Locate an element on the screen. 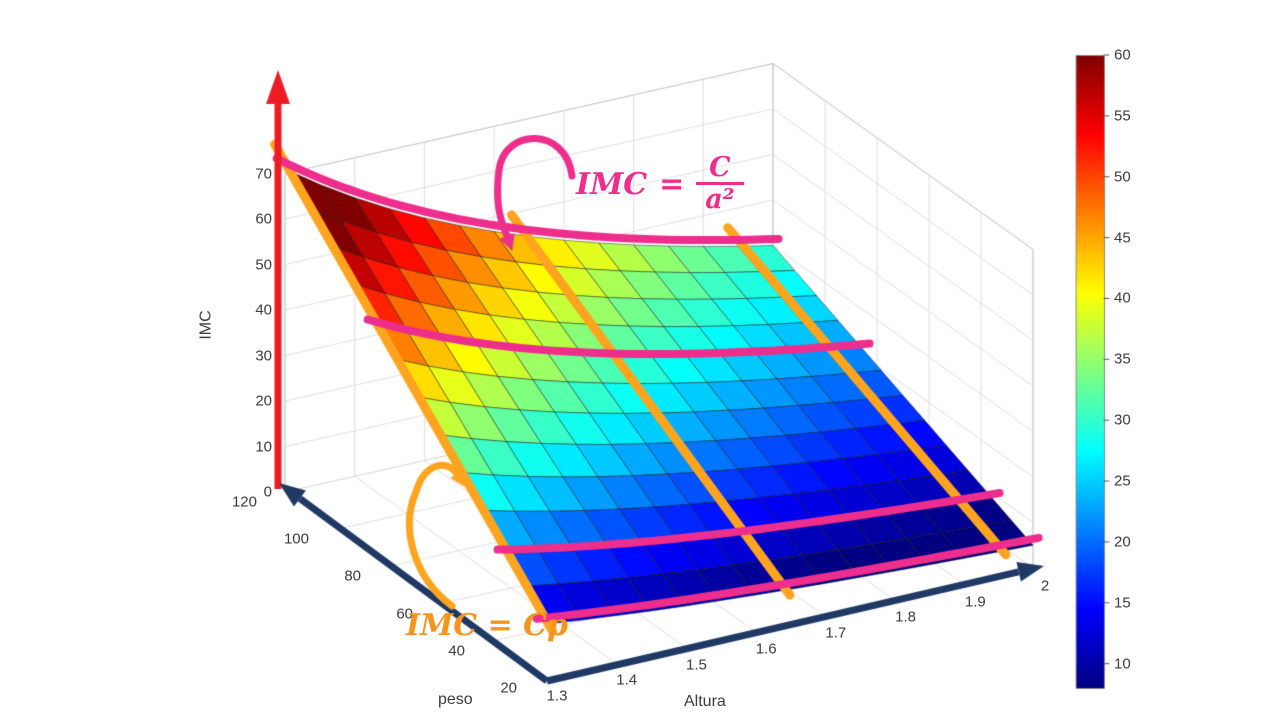 The height and width of the screenshot is (720, 1280). orange-formula-annotation: IMC = Cp is located at coordinates (487, 625).